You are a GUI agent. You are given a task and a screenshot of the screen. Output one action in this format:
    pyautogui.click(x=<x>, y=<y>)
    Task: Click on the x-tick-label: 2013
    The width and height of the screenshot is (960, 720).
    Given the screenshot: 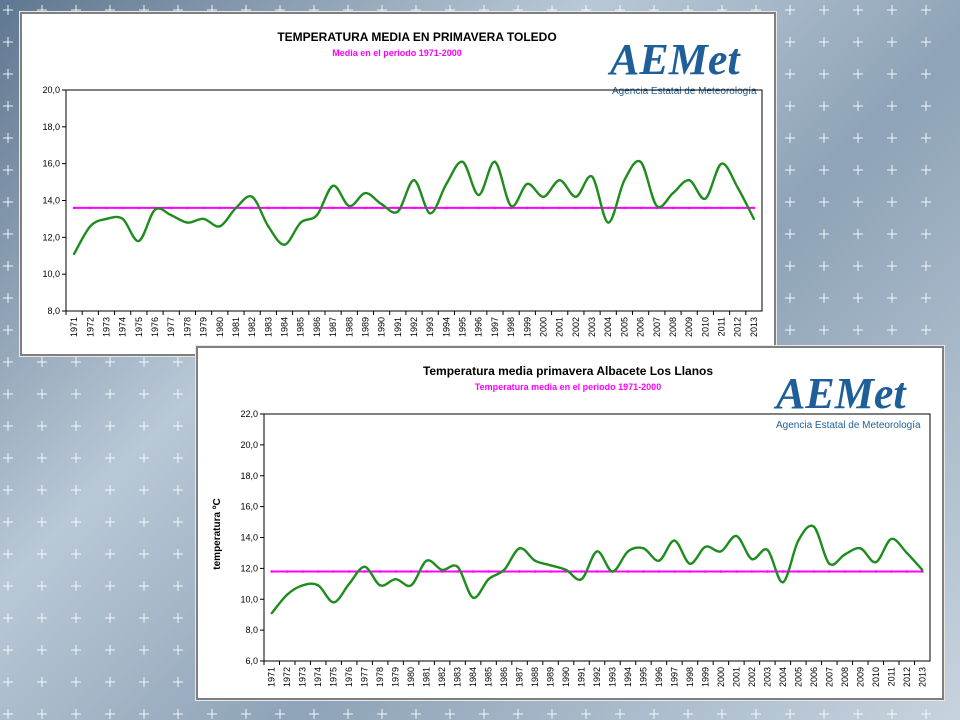 What is the action you would take?
    pyautogui.click(x=754, y=327)
    